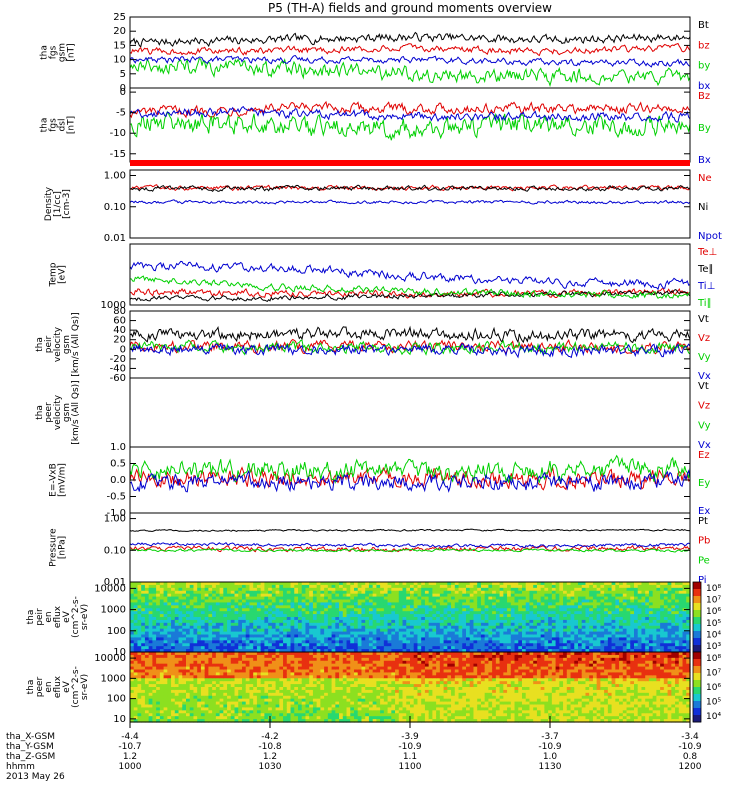 Image resolution: width=750 pixels, height=800 pixels. I want to click on colorbar-segment, so click(697, 605).